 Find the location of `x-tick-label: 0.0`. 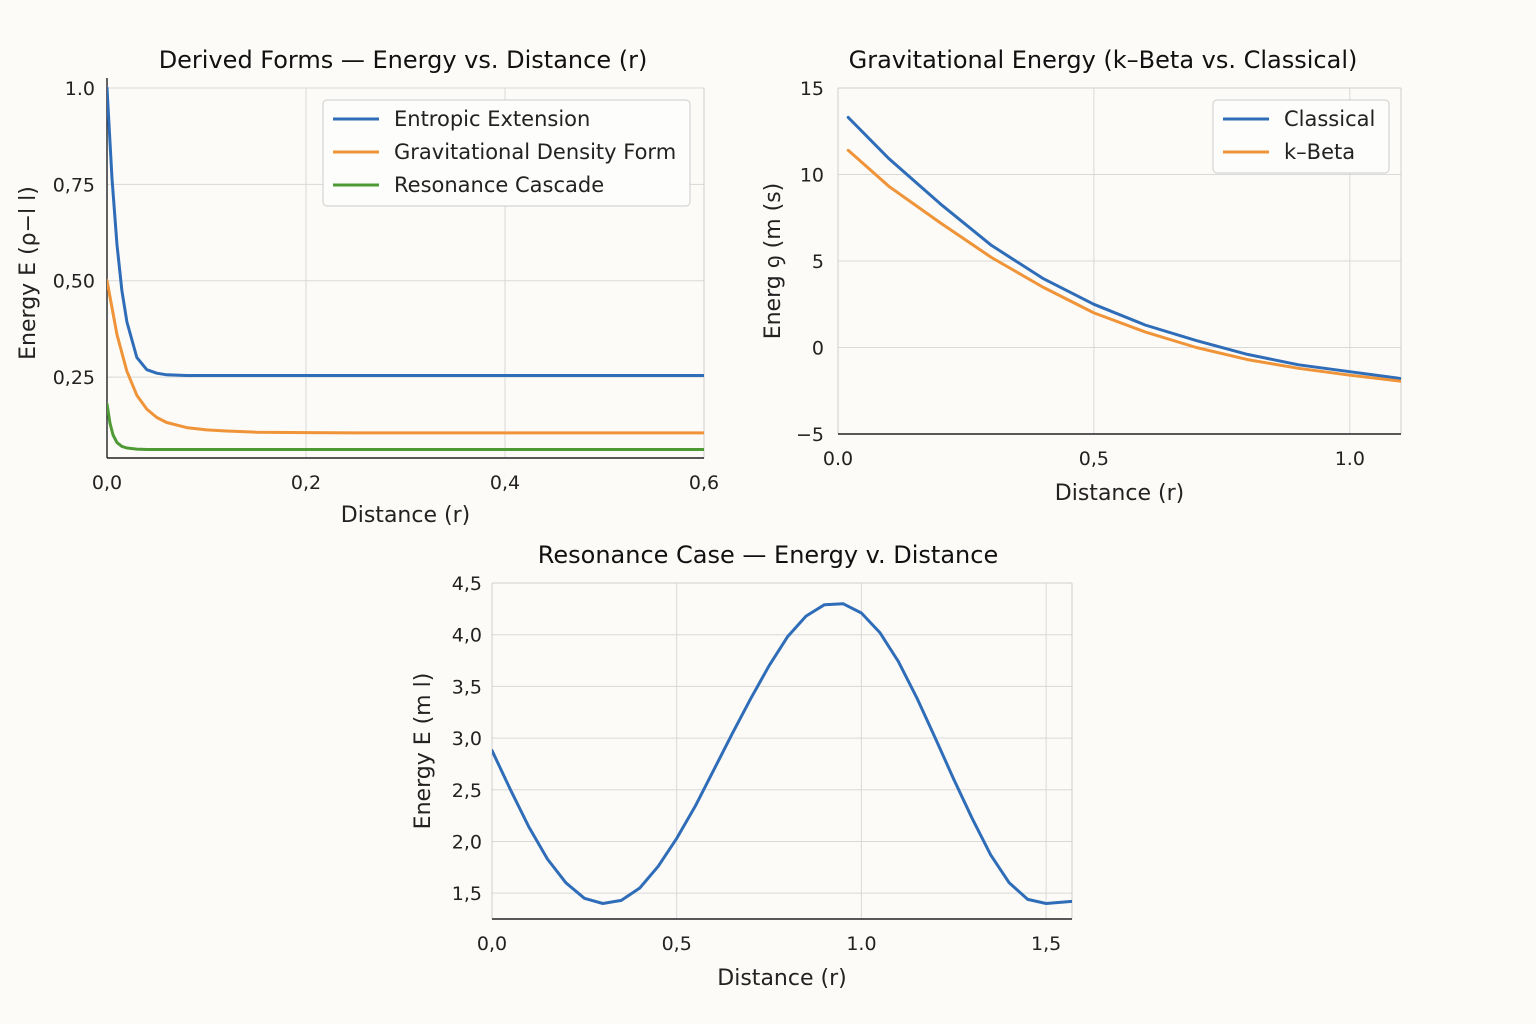

x-tick-label: 0.0 is located at coordinates (838, 459).